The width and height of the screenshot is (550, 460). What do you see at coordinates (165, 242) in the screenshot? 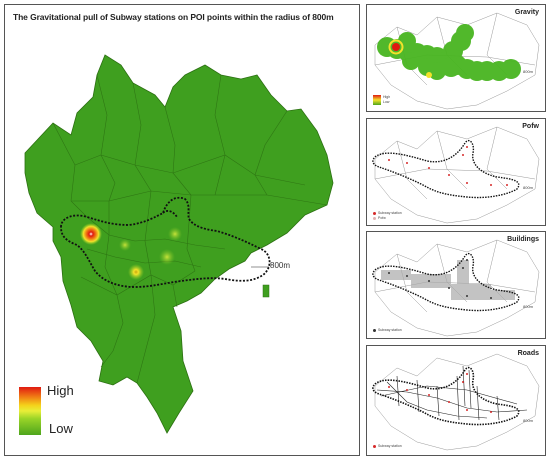
I see `buffer-ring-800m` at bounding box center [165, 242].